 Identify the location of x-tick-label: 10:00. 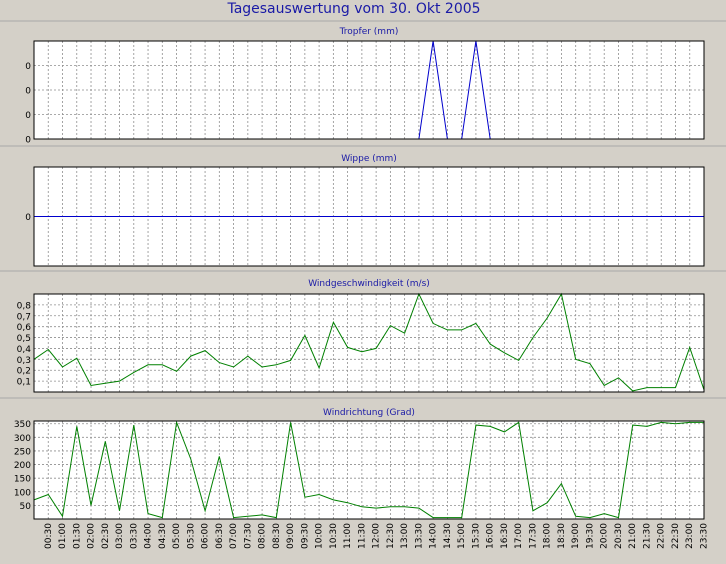
(320, 536).